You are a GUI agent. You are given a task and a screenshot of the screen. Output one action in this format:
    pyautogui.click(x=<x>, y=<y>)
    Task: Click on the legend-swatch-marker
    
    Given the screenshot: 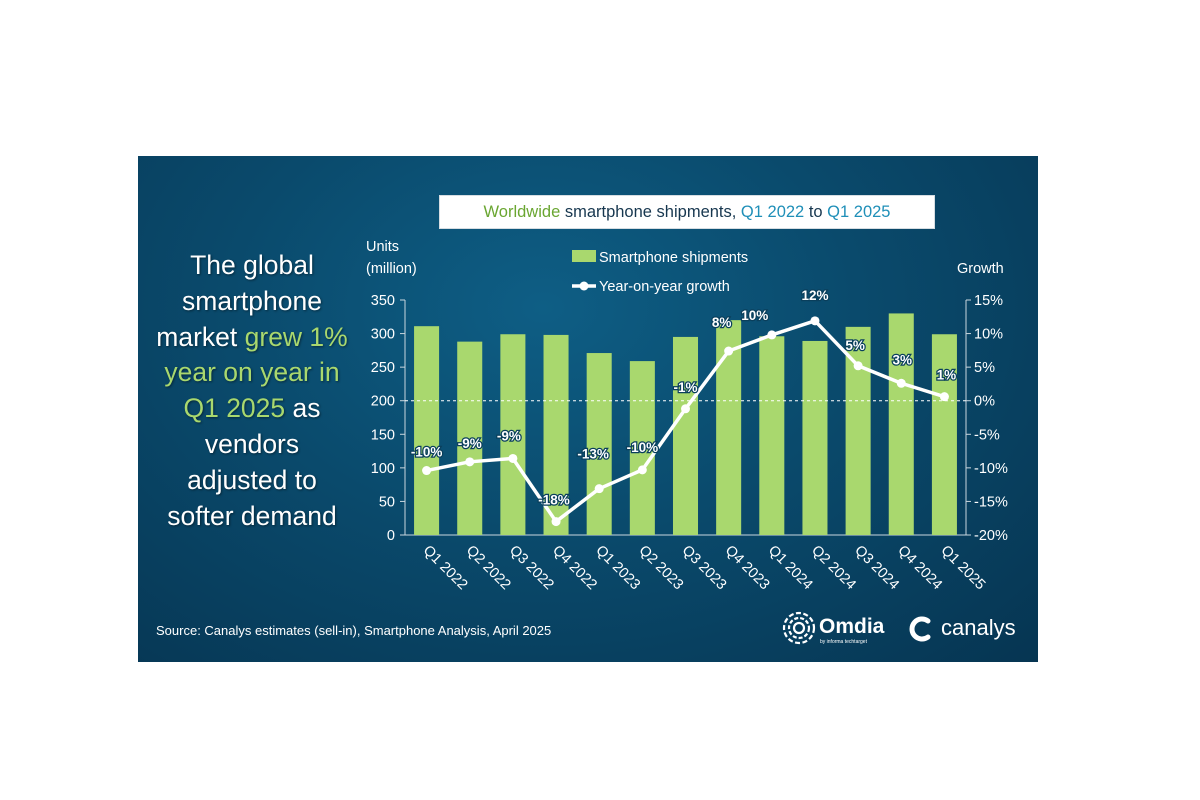 What is the action you would take?
    pyautogui.click(x=584, y=286)
    